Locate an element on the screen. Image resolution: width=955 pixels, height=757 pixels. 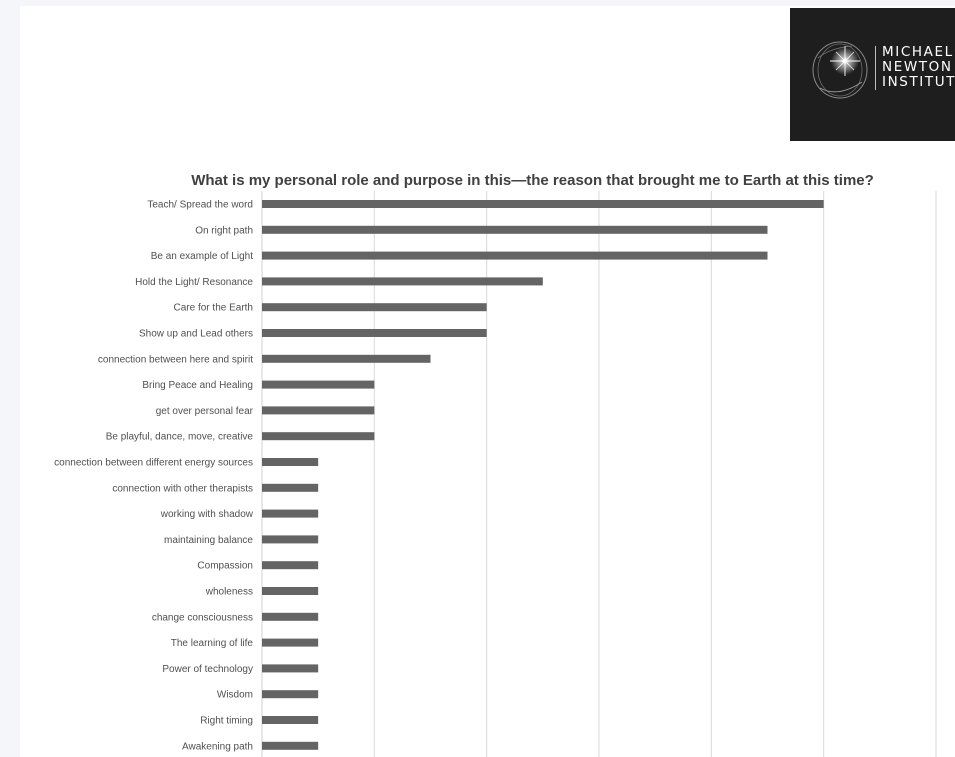
category-label-8: get over personal fear is located at coordinates (205, 411).